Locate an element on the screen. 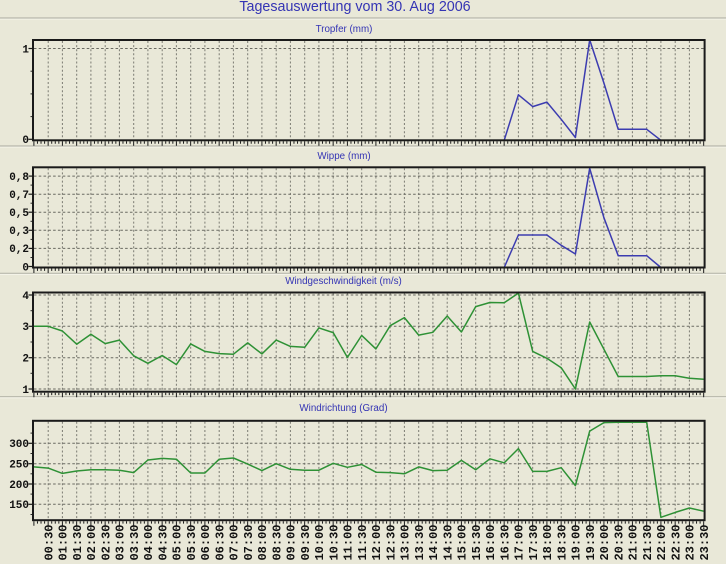 This screenshot has height=564, width=726. svg-text: 09:30 is located at coordinates (306, 543).